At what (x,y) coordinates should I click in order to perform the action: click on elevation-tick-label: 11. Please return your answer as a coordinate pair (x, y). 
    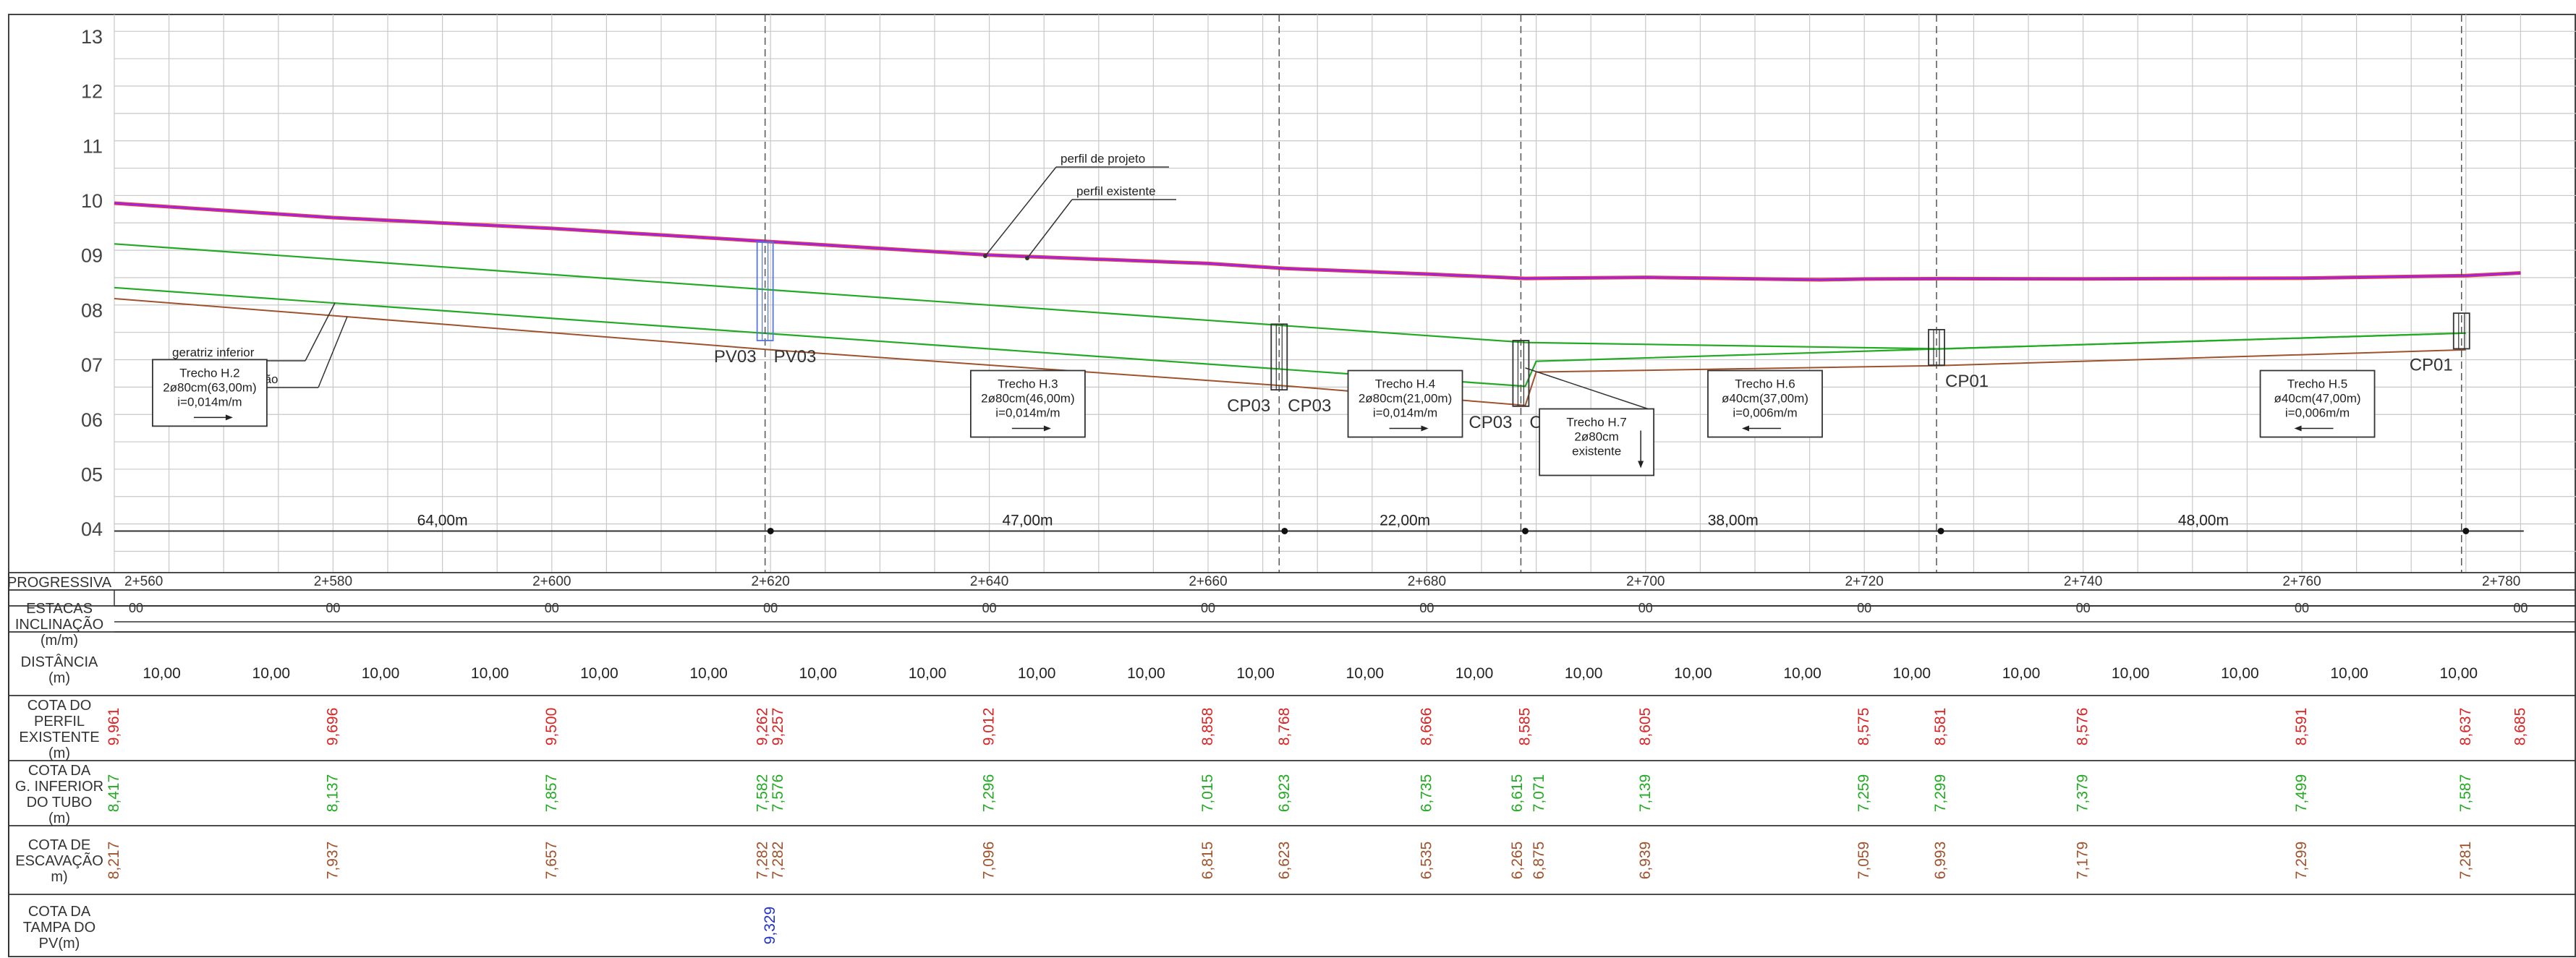
    Looking at the image, I should click on (92, 146).